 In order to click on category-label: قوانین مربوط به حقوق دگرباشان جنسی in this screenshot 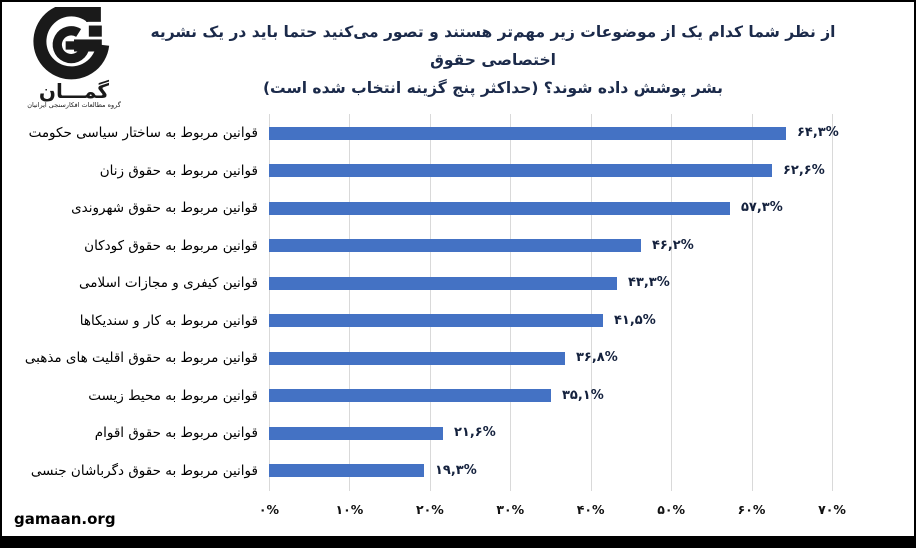, I will do `click(144, 470)`.